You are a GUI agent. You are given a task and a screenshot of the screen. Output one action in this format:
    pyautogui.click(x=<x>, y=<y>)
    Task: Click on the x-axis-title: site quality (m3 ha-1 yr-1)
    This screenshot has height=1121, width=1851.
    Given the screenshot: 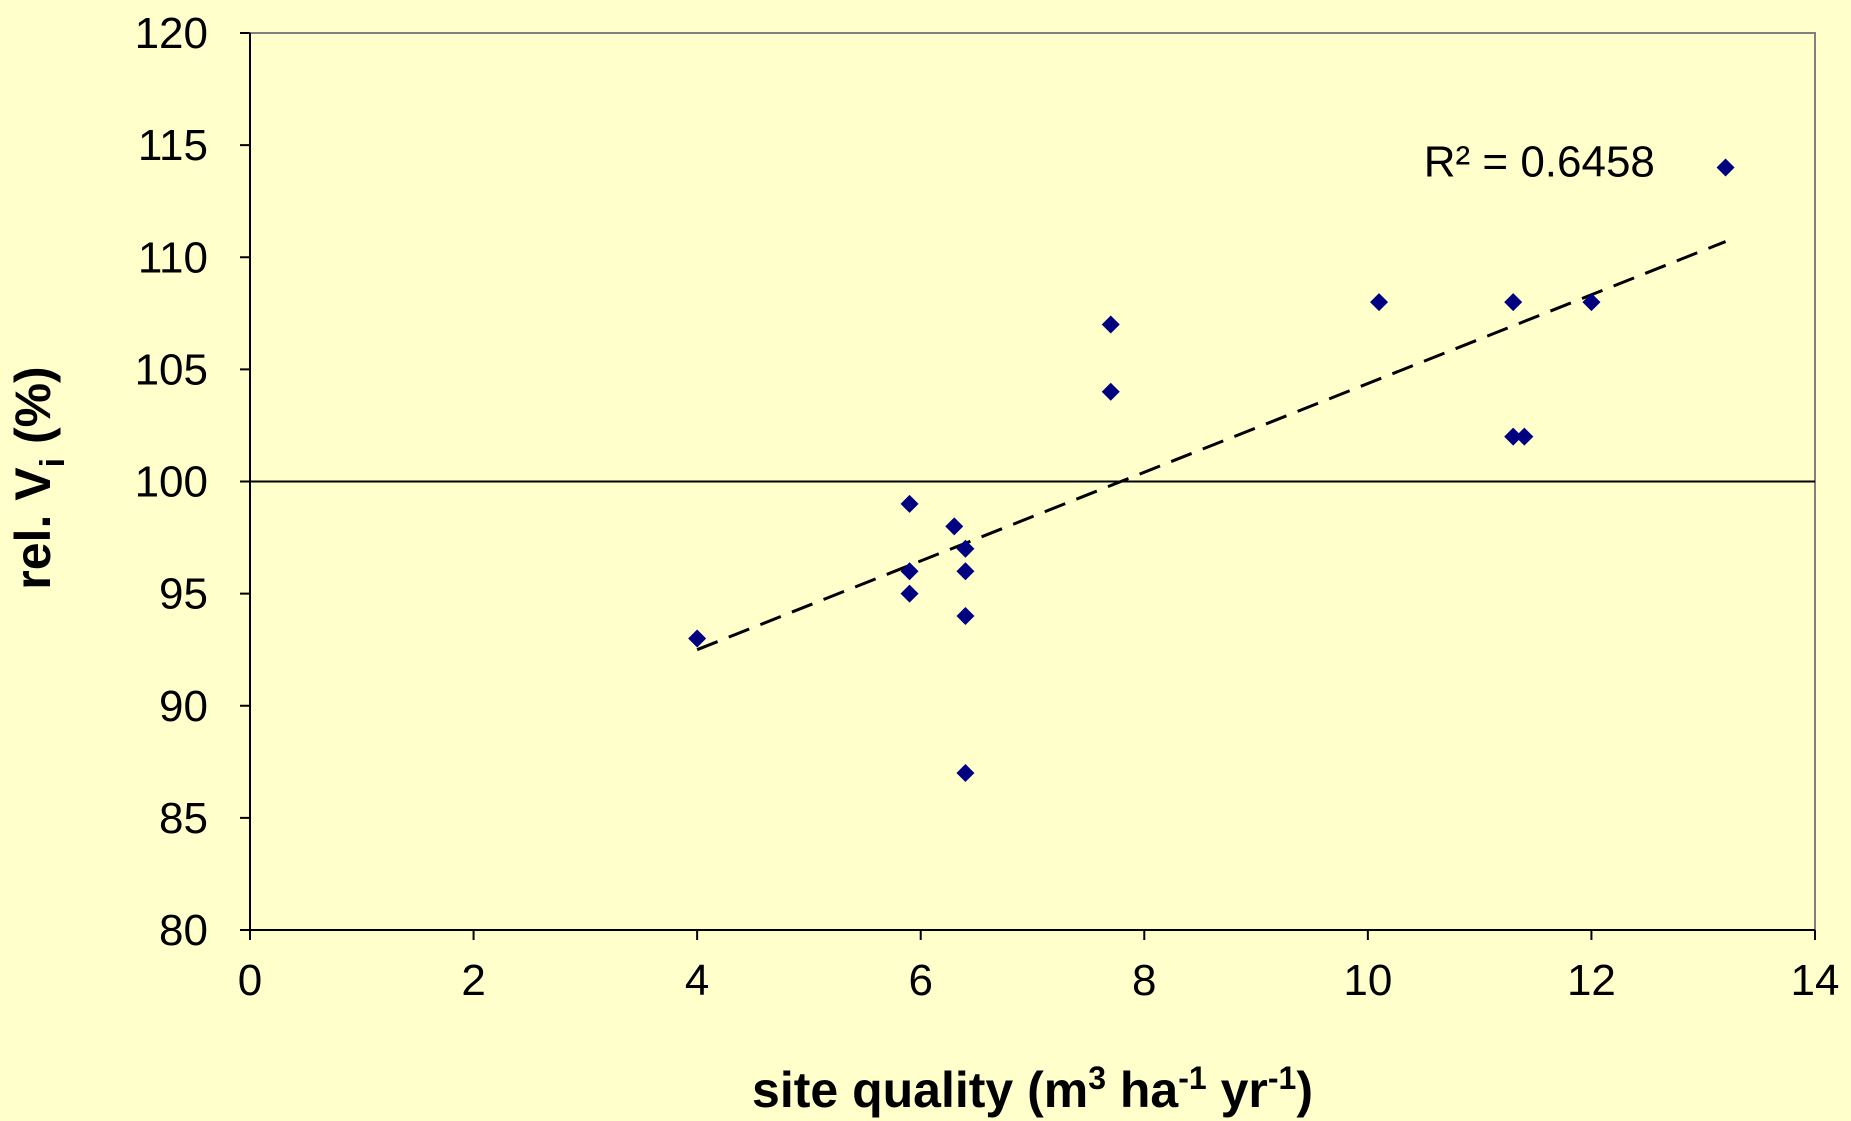 What is the action you would take?
    pyautogui.click(x=1032, y=1089)
    